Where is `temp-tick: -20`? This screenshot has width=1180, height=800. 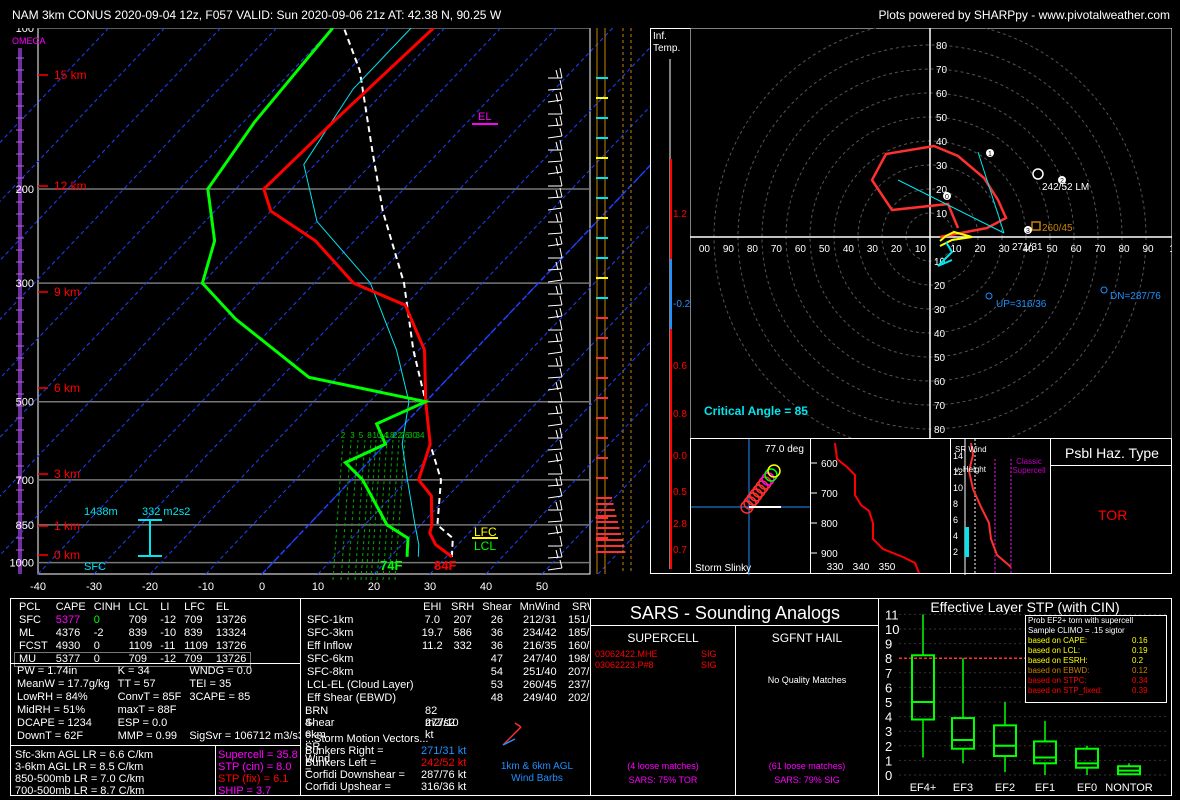 temp-tick: -20 is located at coordinates (150, 587).